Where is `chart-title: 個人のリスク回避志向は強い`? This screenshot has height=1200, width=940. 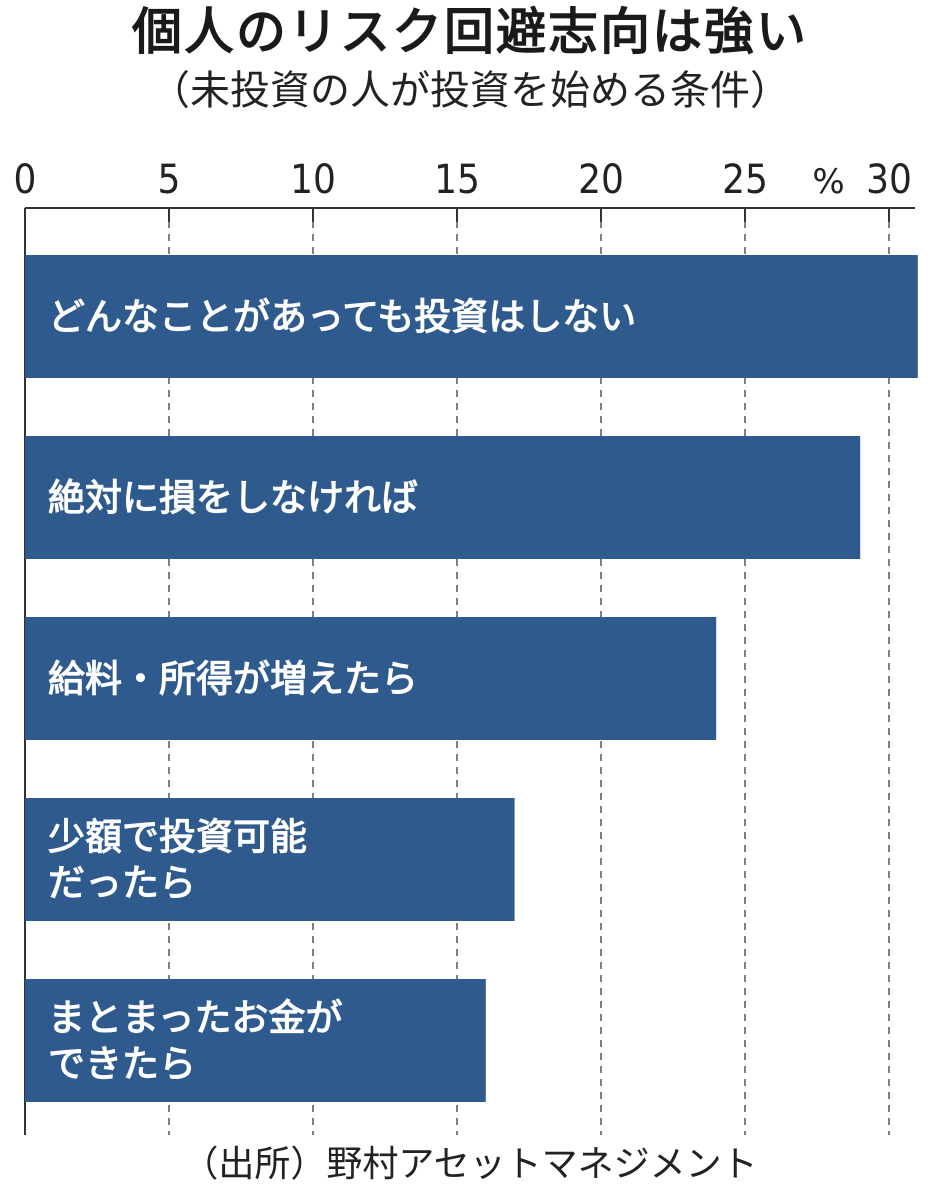
chart-title: 個人のリスク回避志向は強い is located at coordinates (470, 32).